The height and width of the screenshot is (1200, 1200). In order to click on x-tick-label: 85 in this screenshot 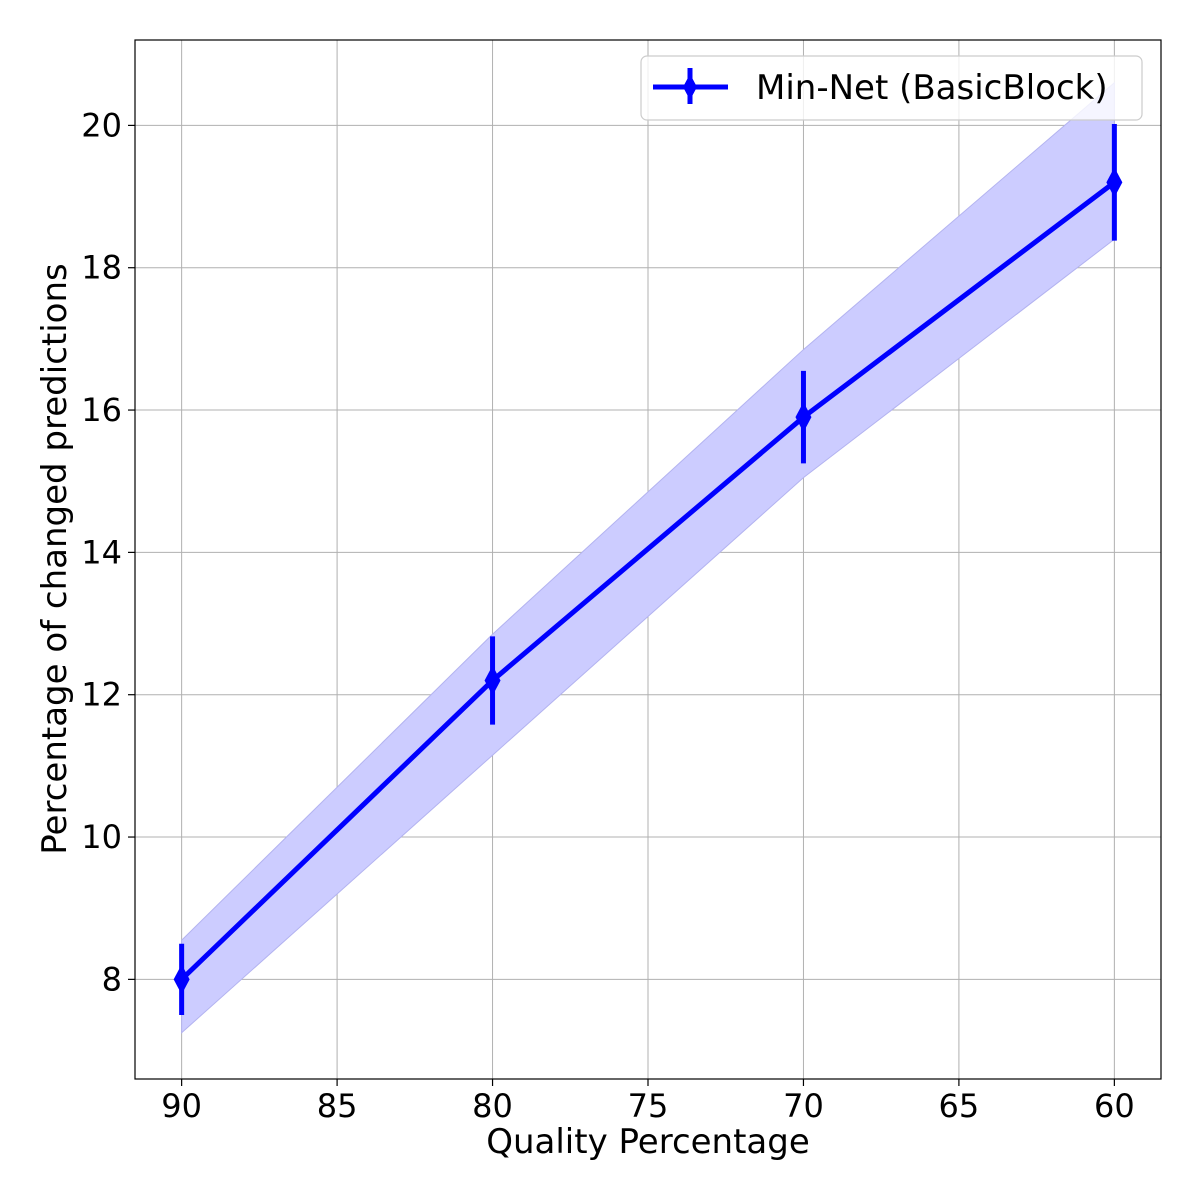, I will do `click(337, 1106)`.